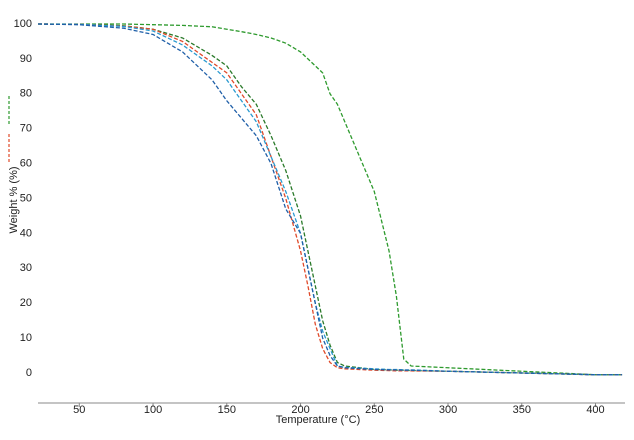 The width and height of the screenshot is (634, 440). Describe the element at coordinates (26, 129) in the screenshot. I see `y-tick-label: 70` at that location.